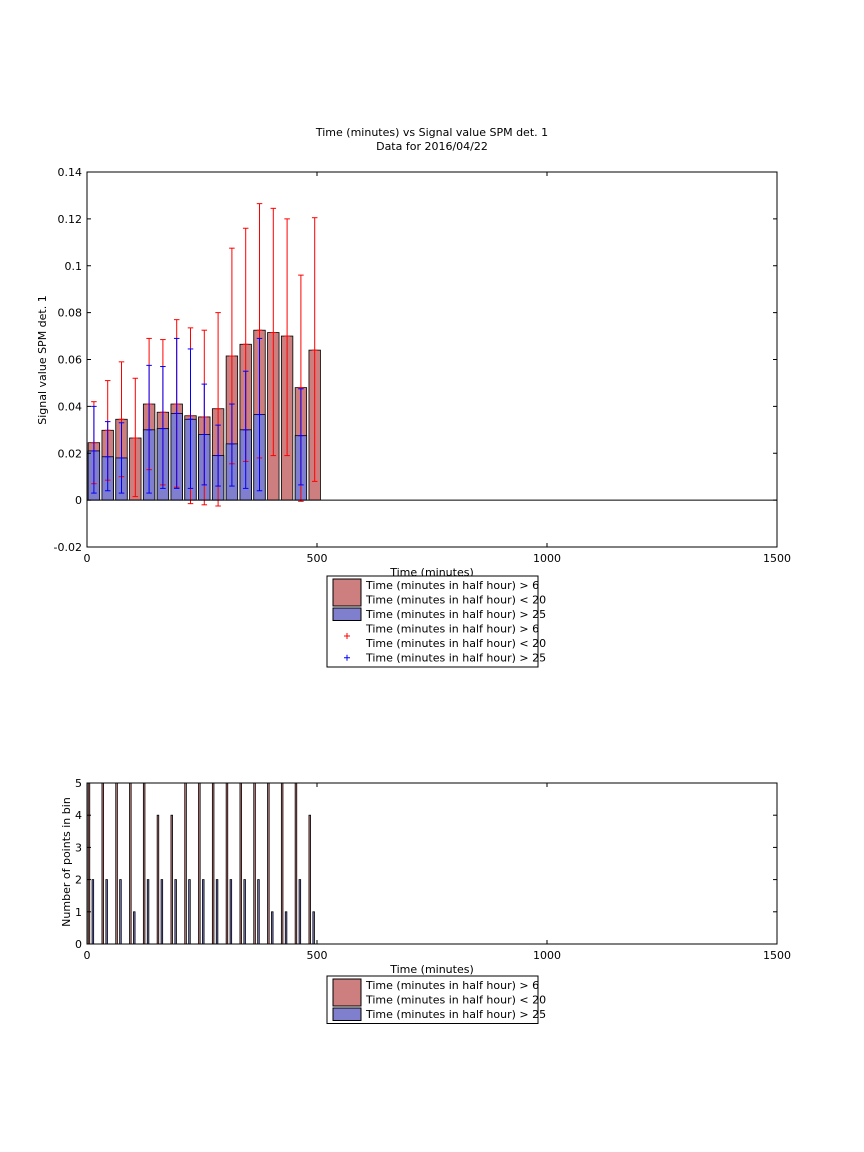 The height and width of the screenshot is (1152, 864). What do you see at coordinates (70, 360) in the screenshot?
I see `y-tick-label: 0.06` at bounding box center [70, 360].